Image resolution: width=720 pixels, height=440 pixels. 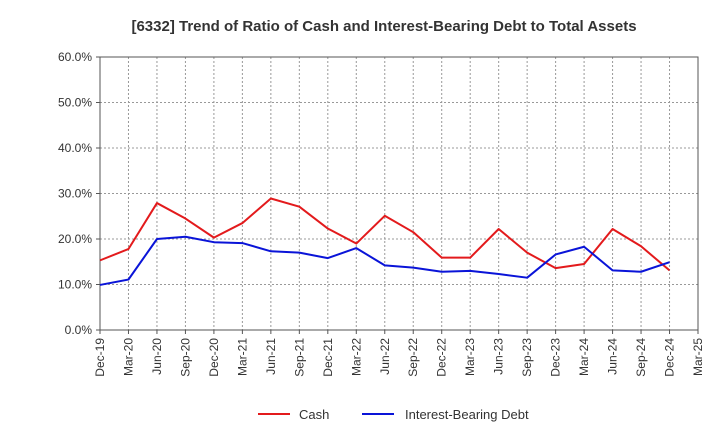 I want to click on y-tick-label: 0.0%, so click(x=79, y=330).